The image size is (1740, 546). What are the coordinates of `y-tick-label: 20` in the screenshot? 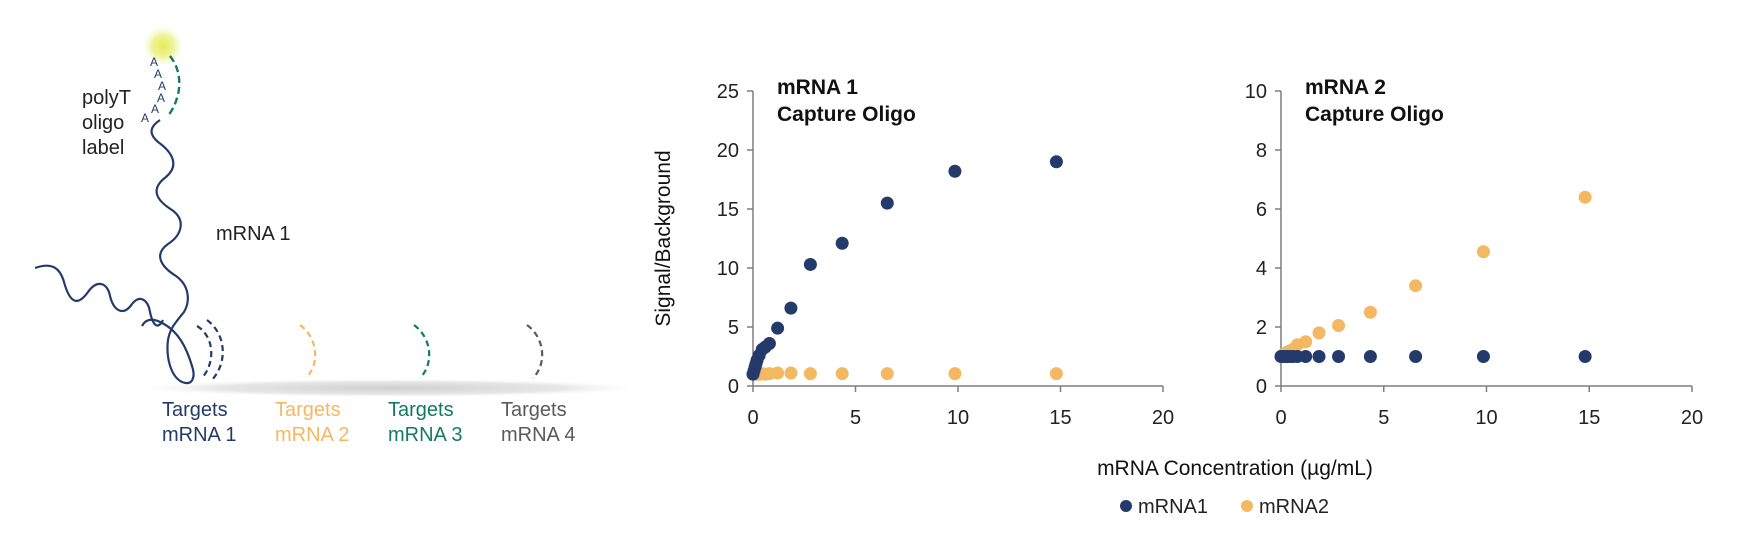 It's located at (728, 151).